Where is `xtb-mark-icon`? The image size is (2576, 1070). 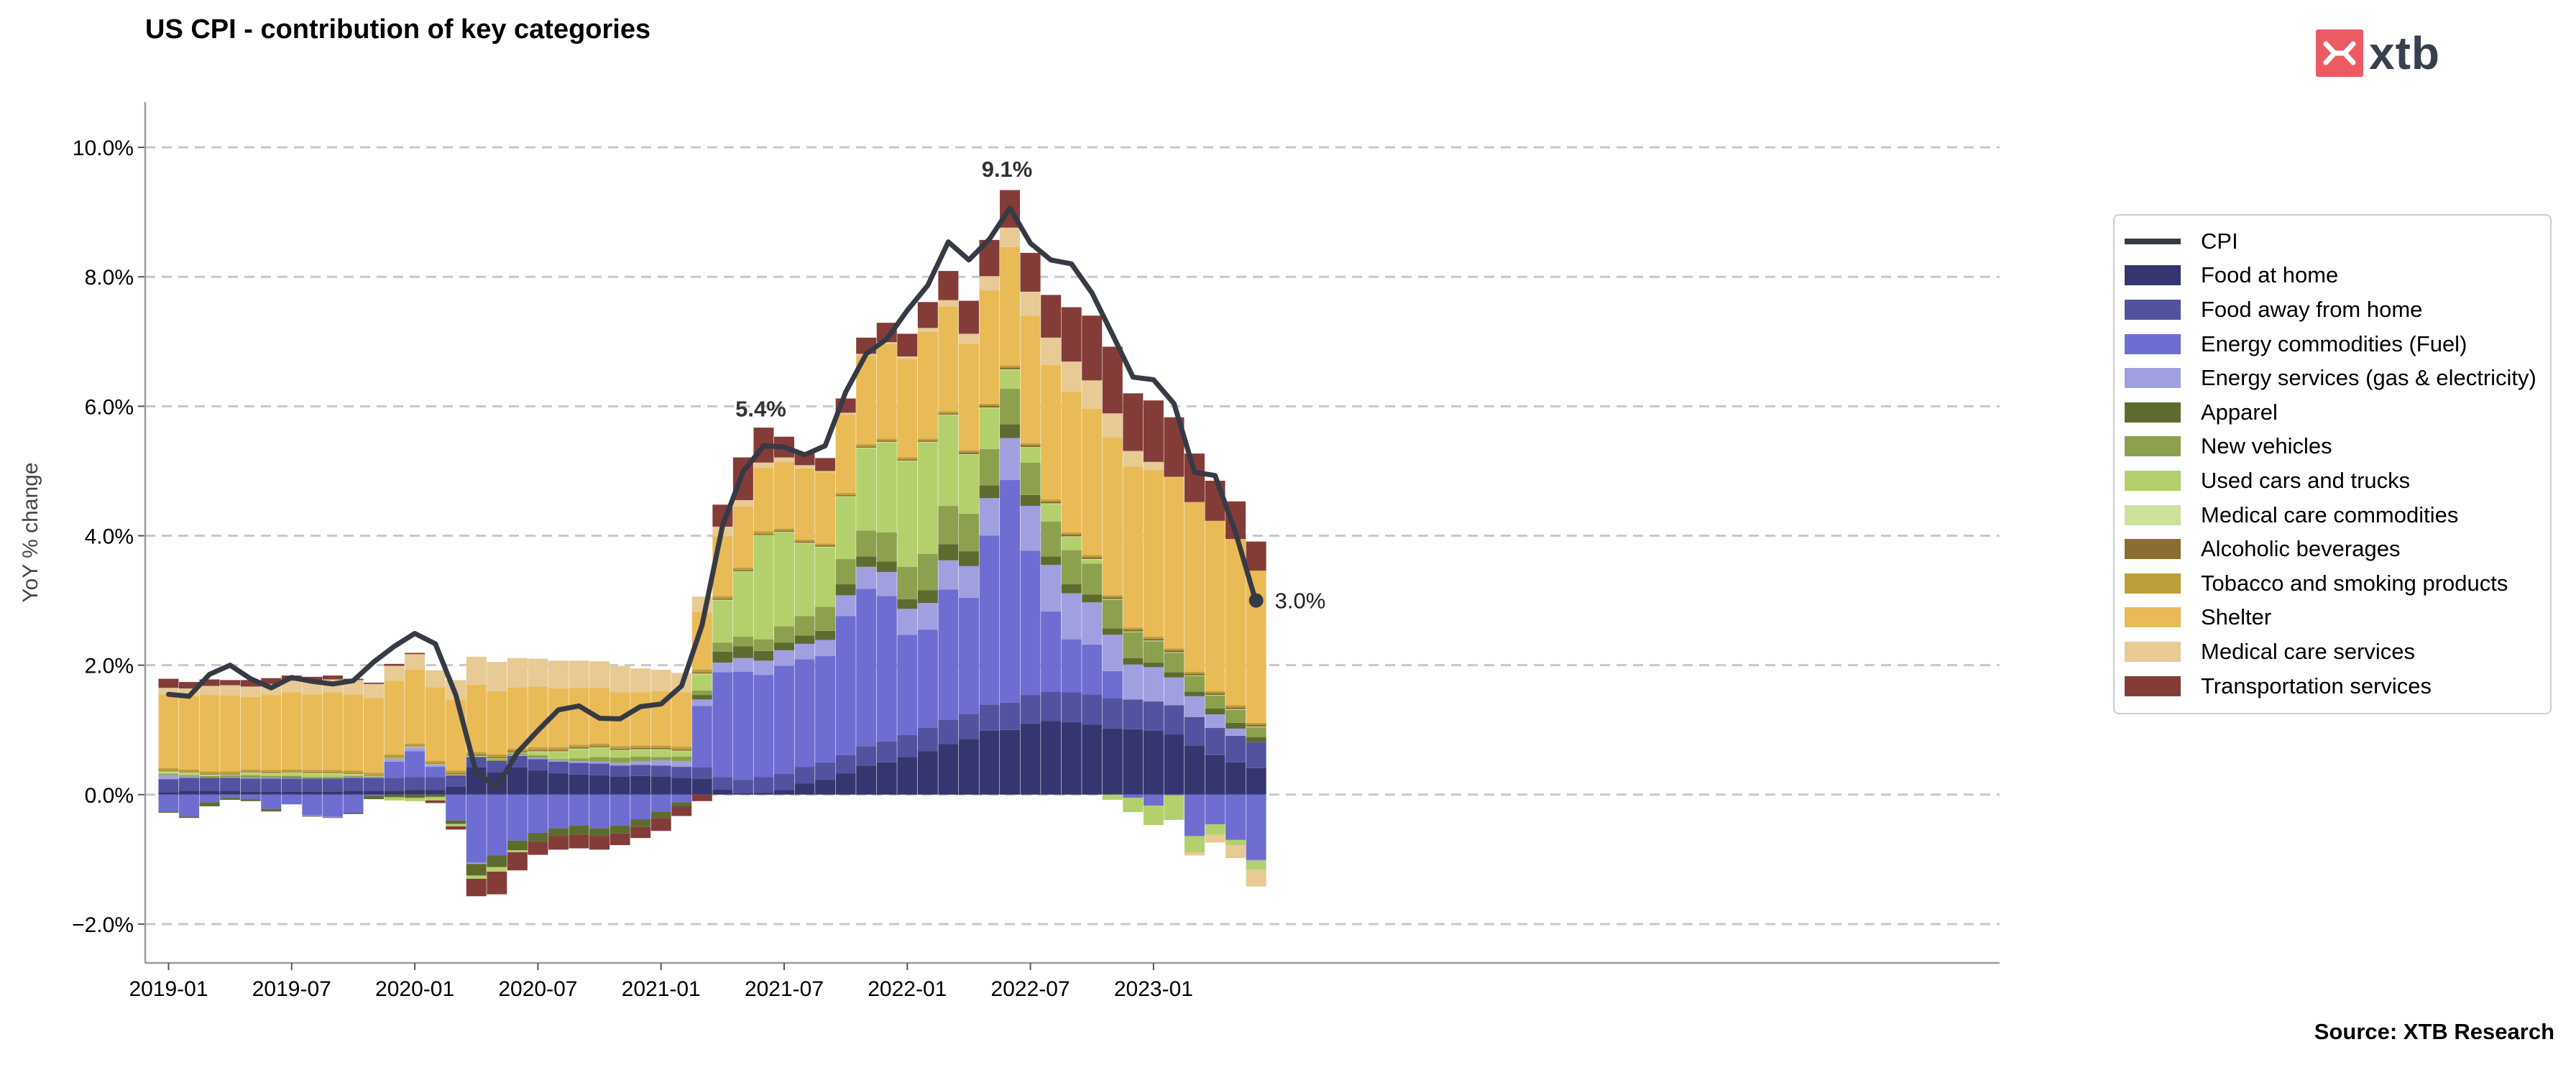
xtb-mark-icon is located at coordinates (2339, 53).